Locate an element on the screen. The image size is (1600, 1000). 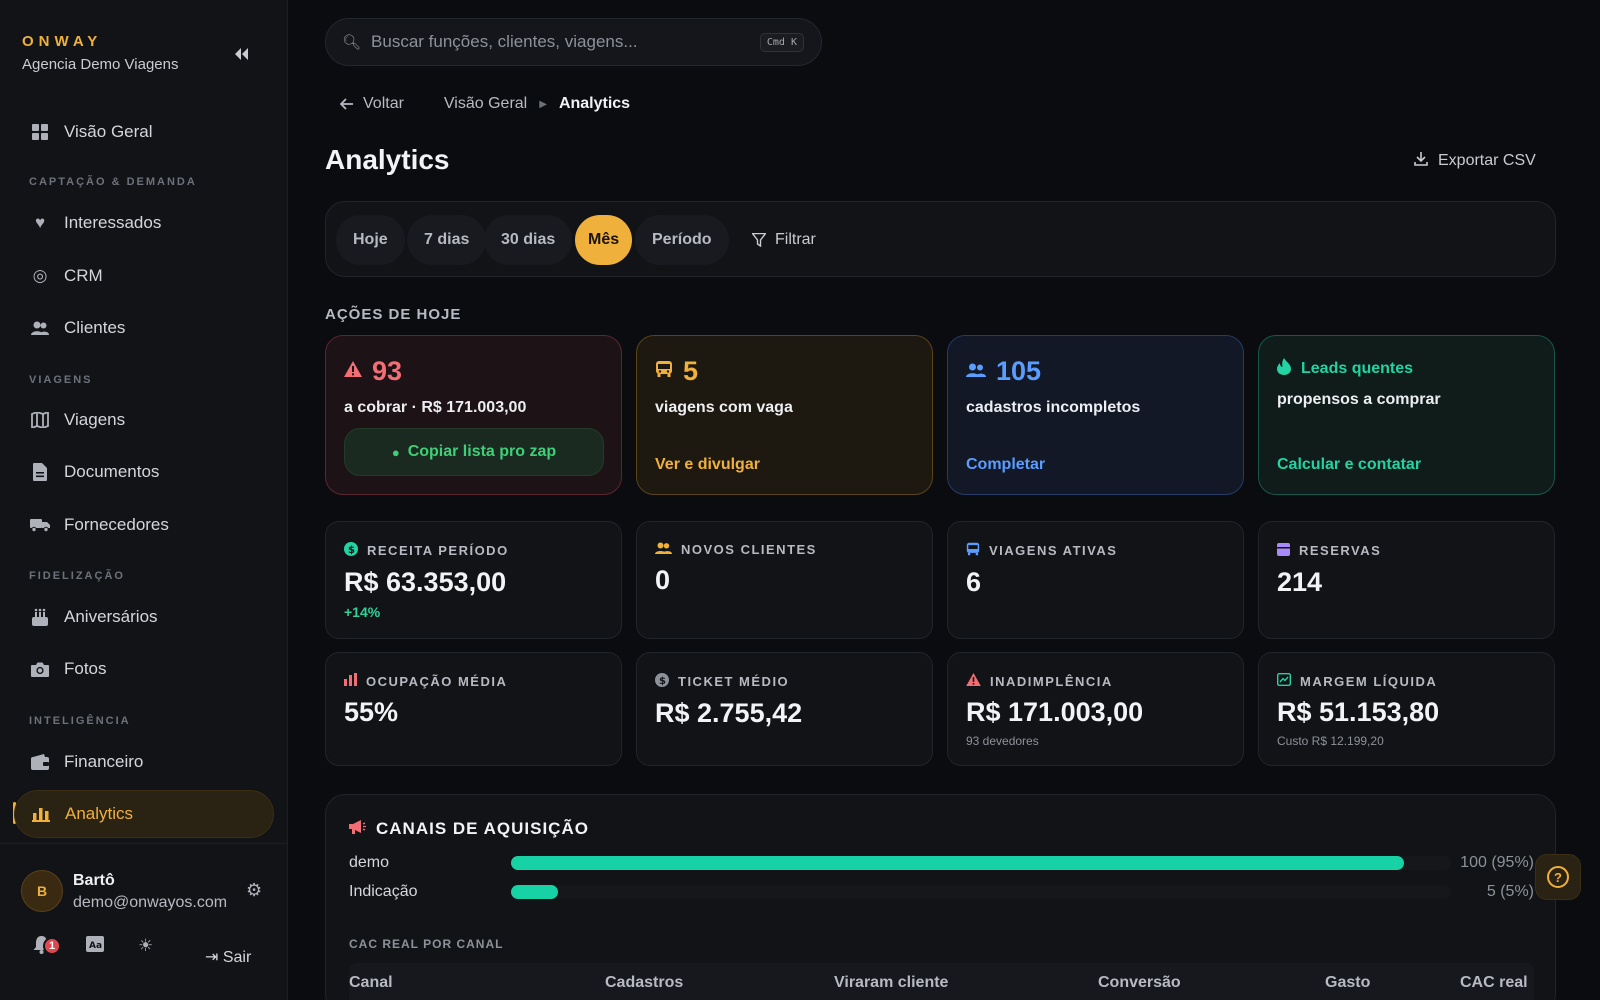
gear-icon: ⚙ is located at coordinates (254, 890).